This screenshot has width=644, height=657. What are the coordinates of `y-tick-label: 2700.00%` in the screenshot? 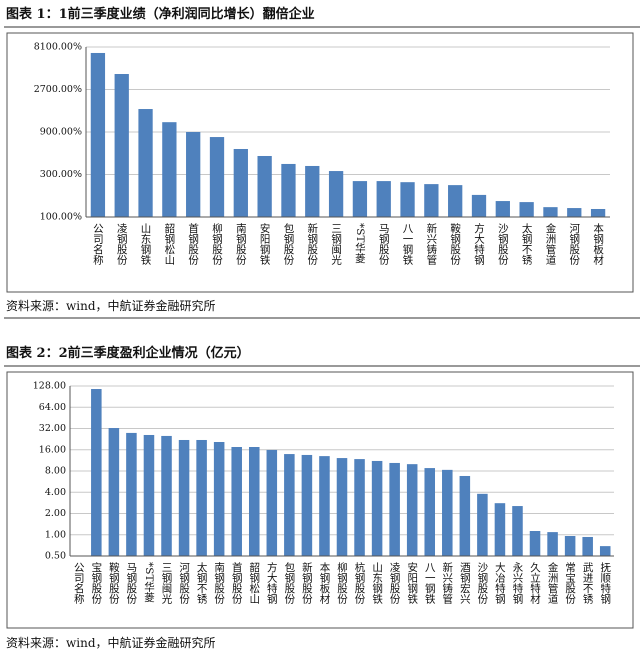 It's located at (58, 89).